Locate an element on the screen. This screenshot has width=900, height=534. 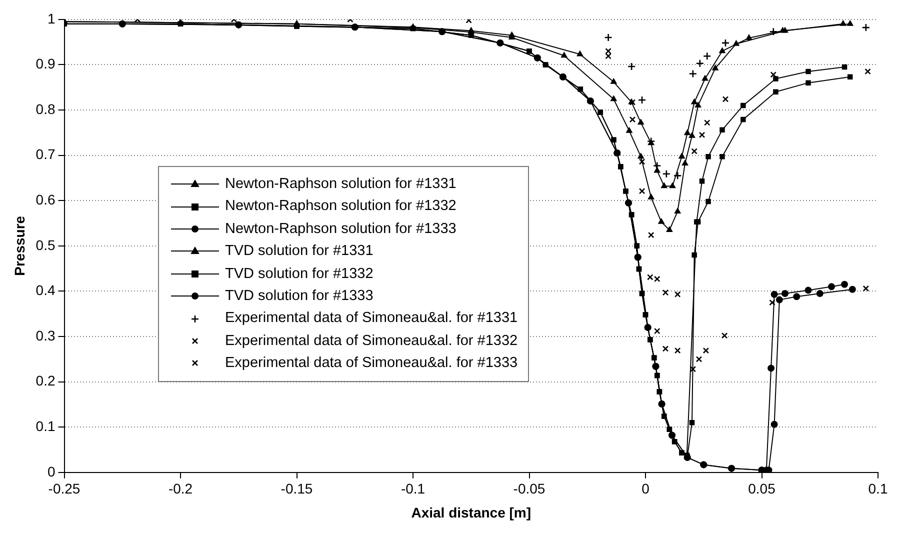
legend-label: Experimental data of Simoneau&al. for #1333 is located at coordinates (371, 364).